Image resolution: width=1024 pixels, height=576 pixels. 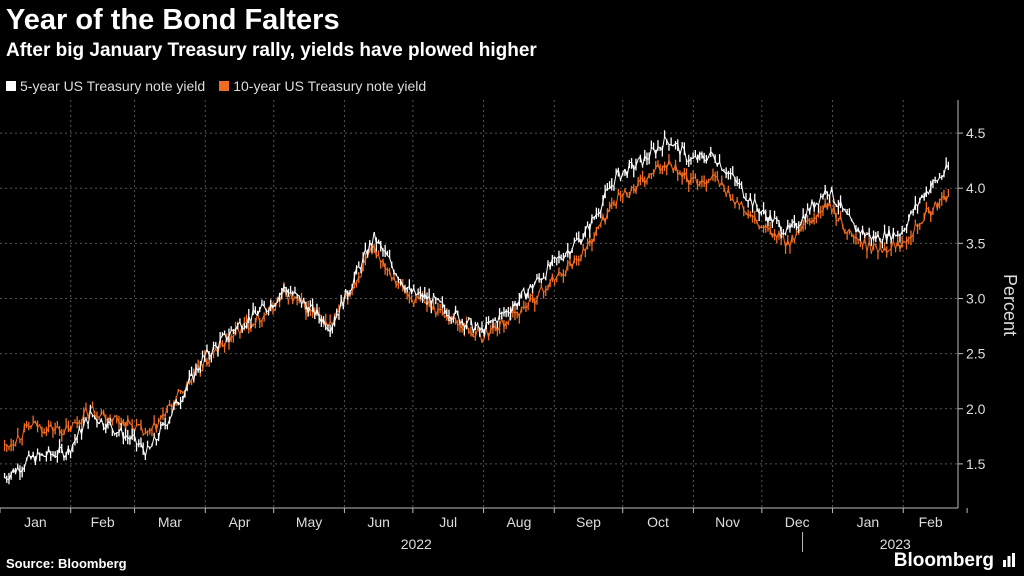 What do you see at coordinates (378, 522) in the screenshot?
I see `x-tick-label: Jun` at bounding box center [378, 522].